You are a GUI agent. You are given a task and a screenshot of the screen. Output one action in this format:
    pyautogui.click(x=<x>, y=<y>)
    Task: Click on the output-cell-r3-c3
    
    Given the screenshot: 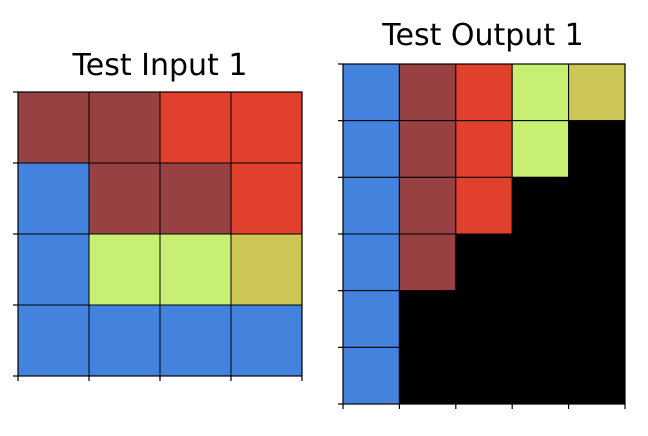 What is the action you would take?
    pyautogui.click(x=540, y=262)
    